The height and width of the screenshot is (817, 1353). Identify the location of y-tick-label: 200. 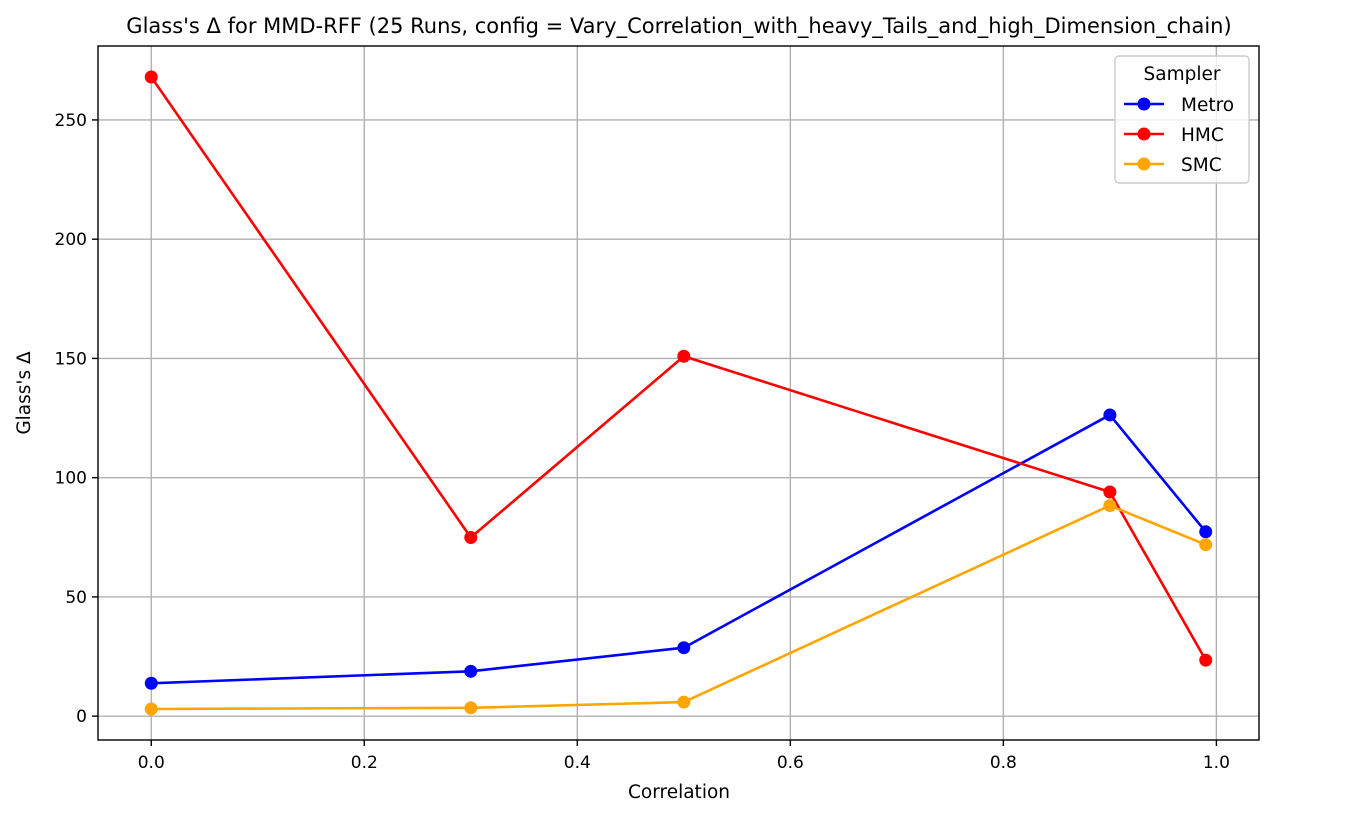
(71, 240).